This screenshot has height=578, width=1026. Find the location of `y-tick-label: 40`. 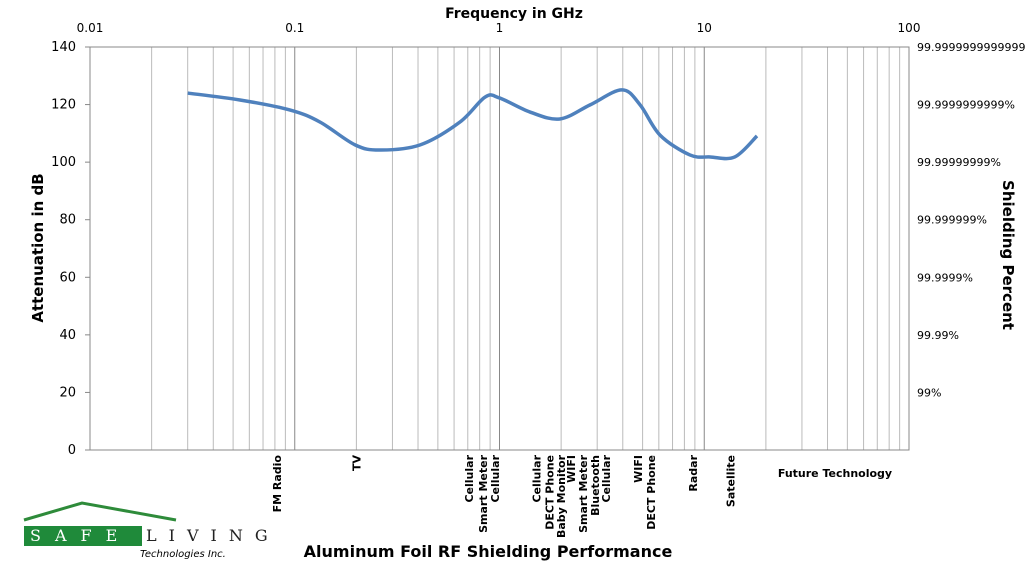

y-tick-label: 40 is located at coordinates (67, 335).